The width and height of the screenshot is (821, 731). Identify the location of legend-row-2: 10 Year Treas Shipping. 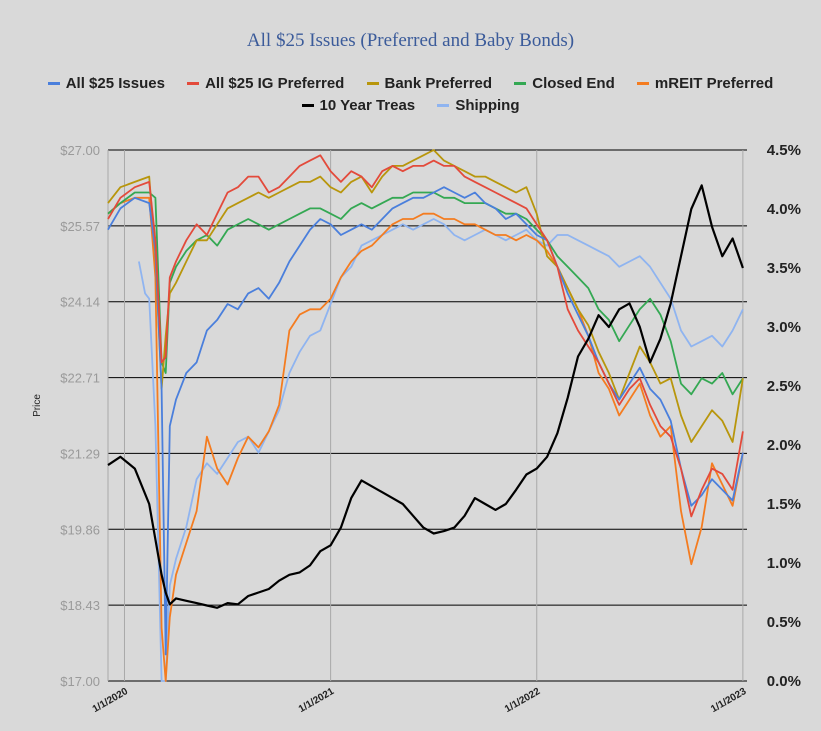
(410, 105).